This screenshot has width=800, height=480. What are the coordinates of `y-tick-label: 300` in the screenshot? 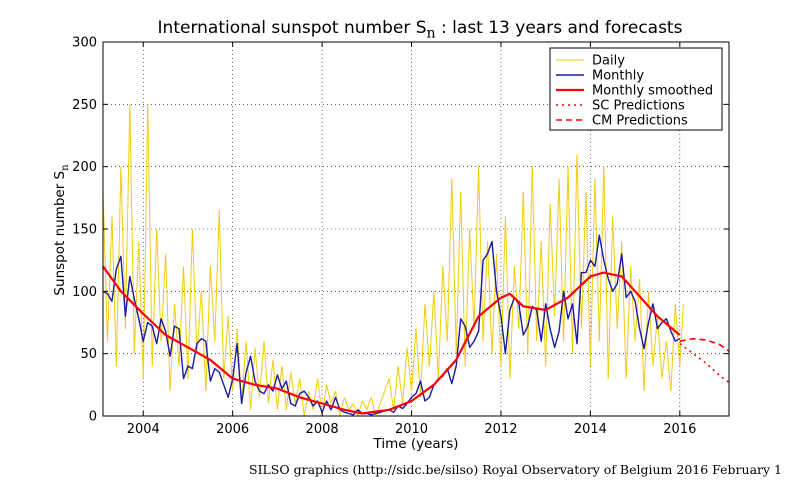 It's located at (84, 43).